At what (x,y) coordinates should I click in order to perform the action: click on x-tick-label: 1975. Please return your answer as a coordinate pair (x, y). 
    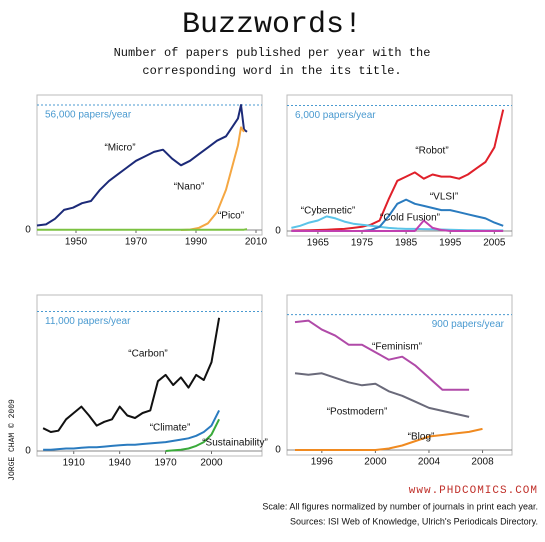
    Looking at the image, I should click on (362, 243).